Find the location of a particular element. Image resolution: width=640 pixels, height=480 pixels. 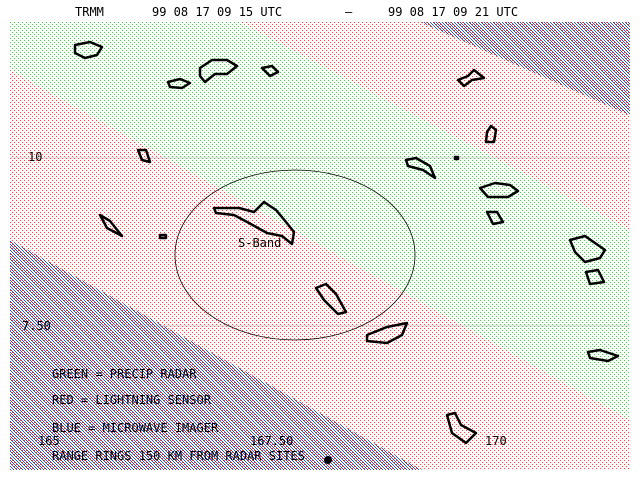

lon-label: 165 is located at coordinates (49, 441).